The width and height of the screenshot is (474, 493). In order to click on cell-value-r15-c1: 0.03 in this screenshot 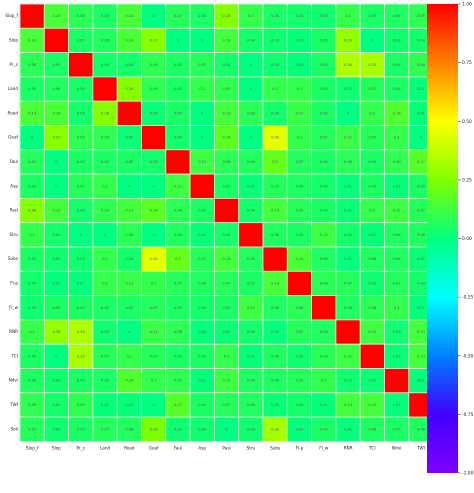, I will do `click(56, 381)`.